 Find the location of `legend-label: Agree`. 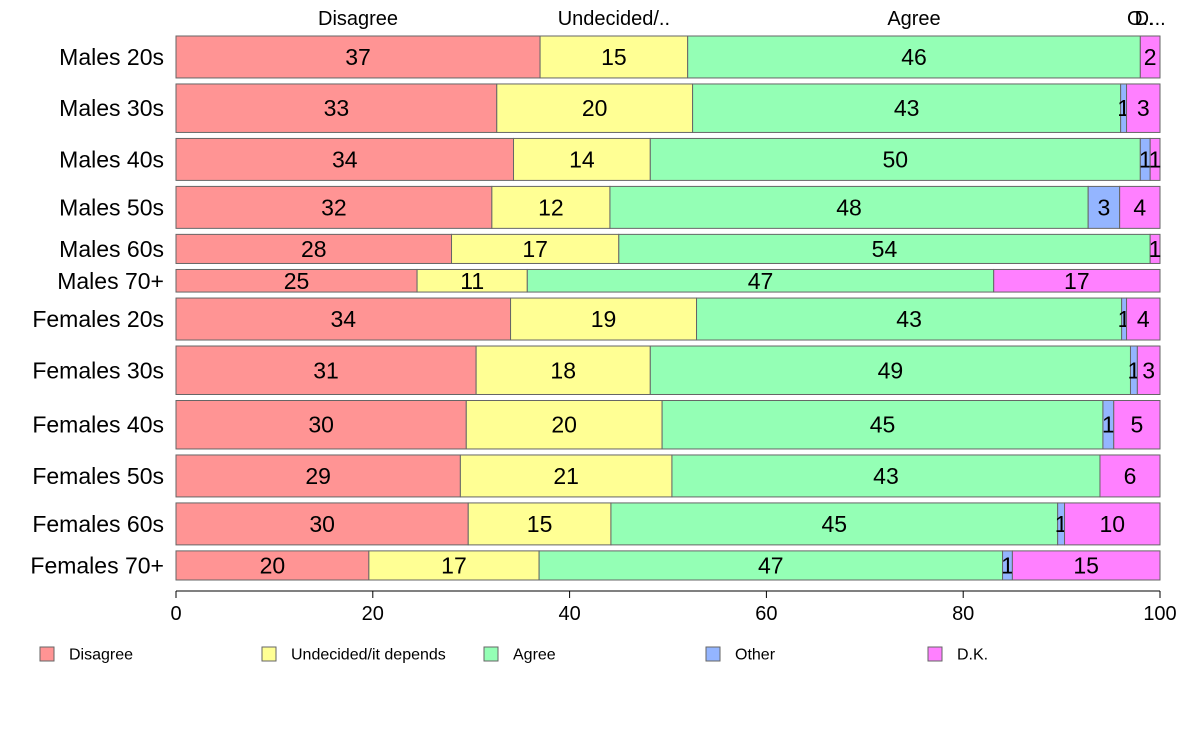

legend-label: Agree is located at coordinates (534, 655).